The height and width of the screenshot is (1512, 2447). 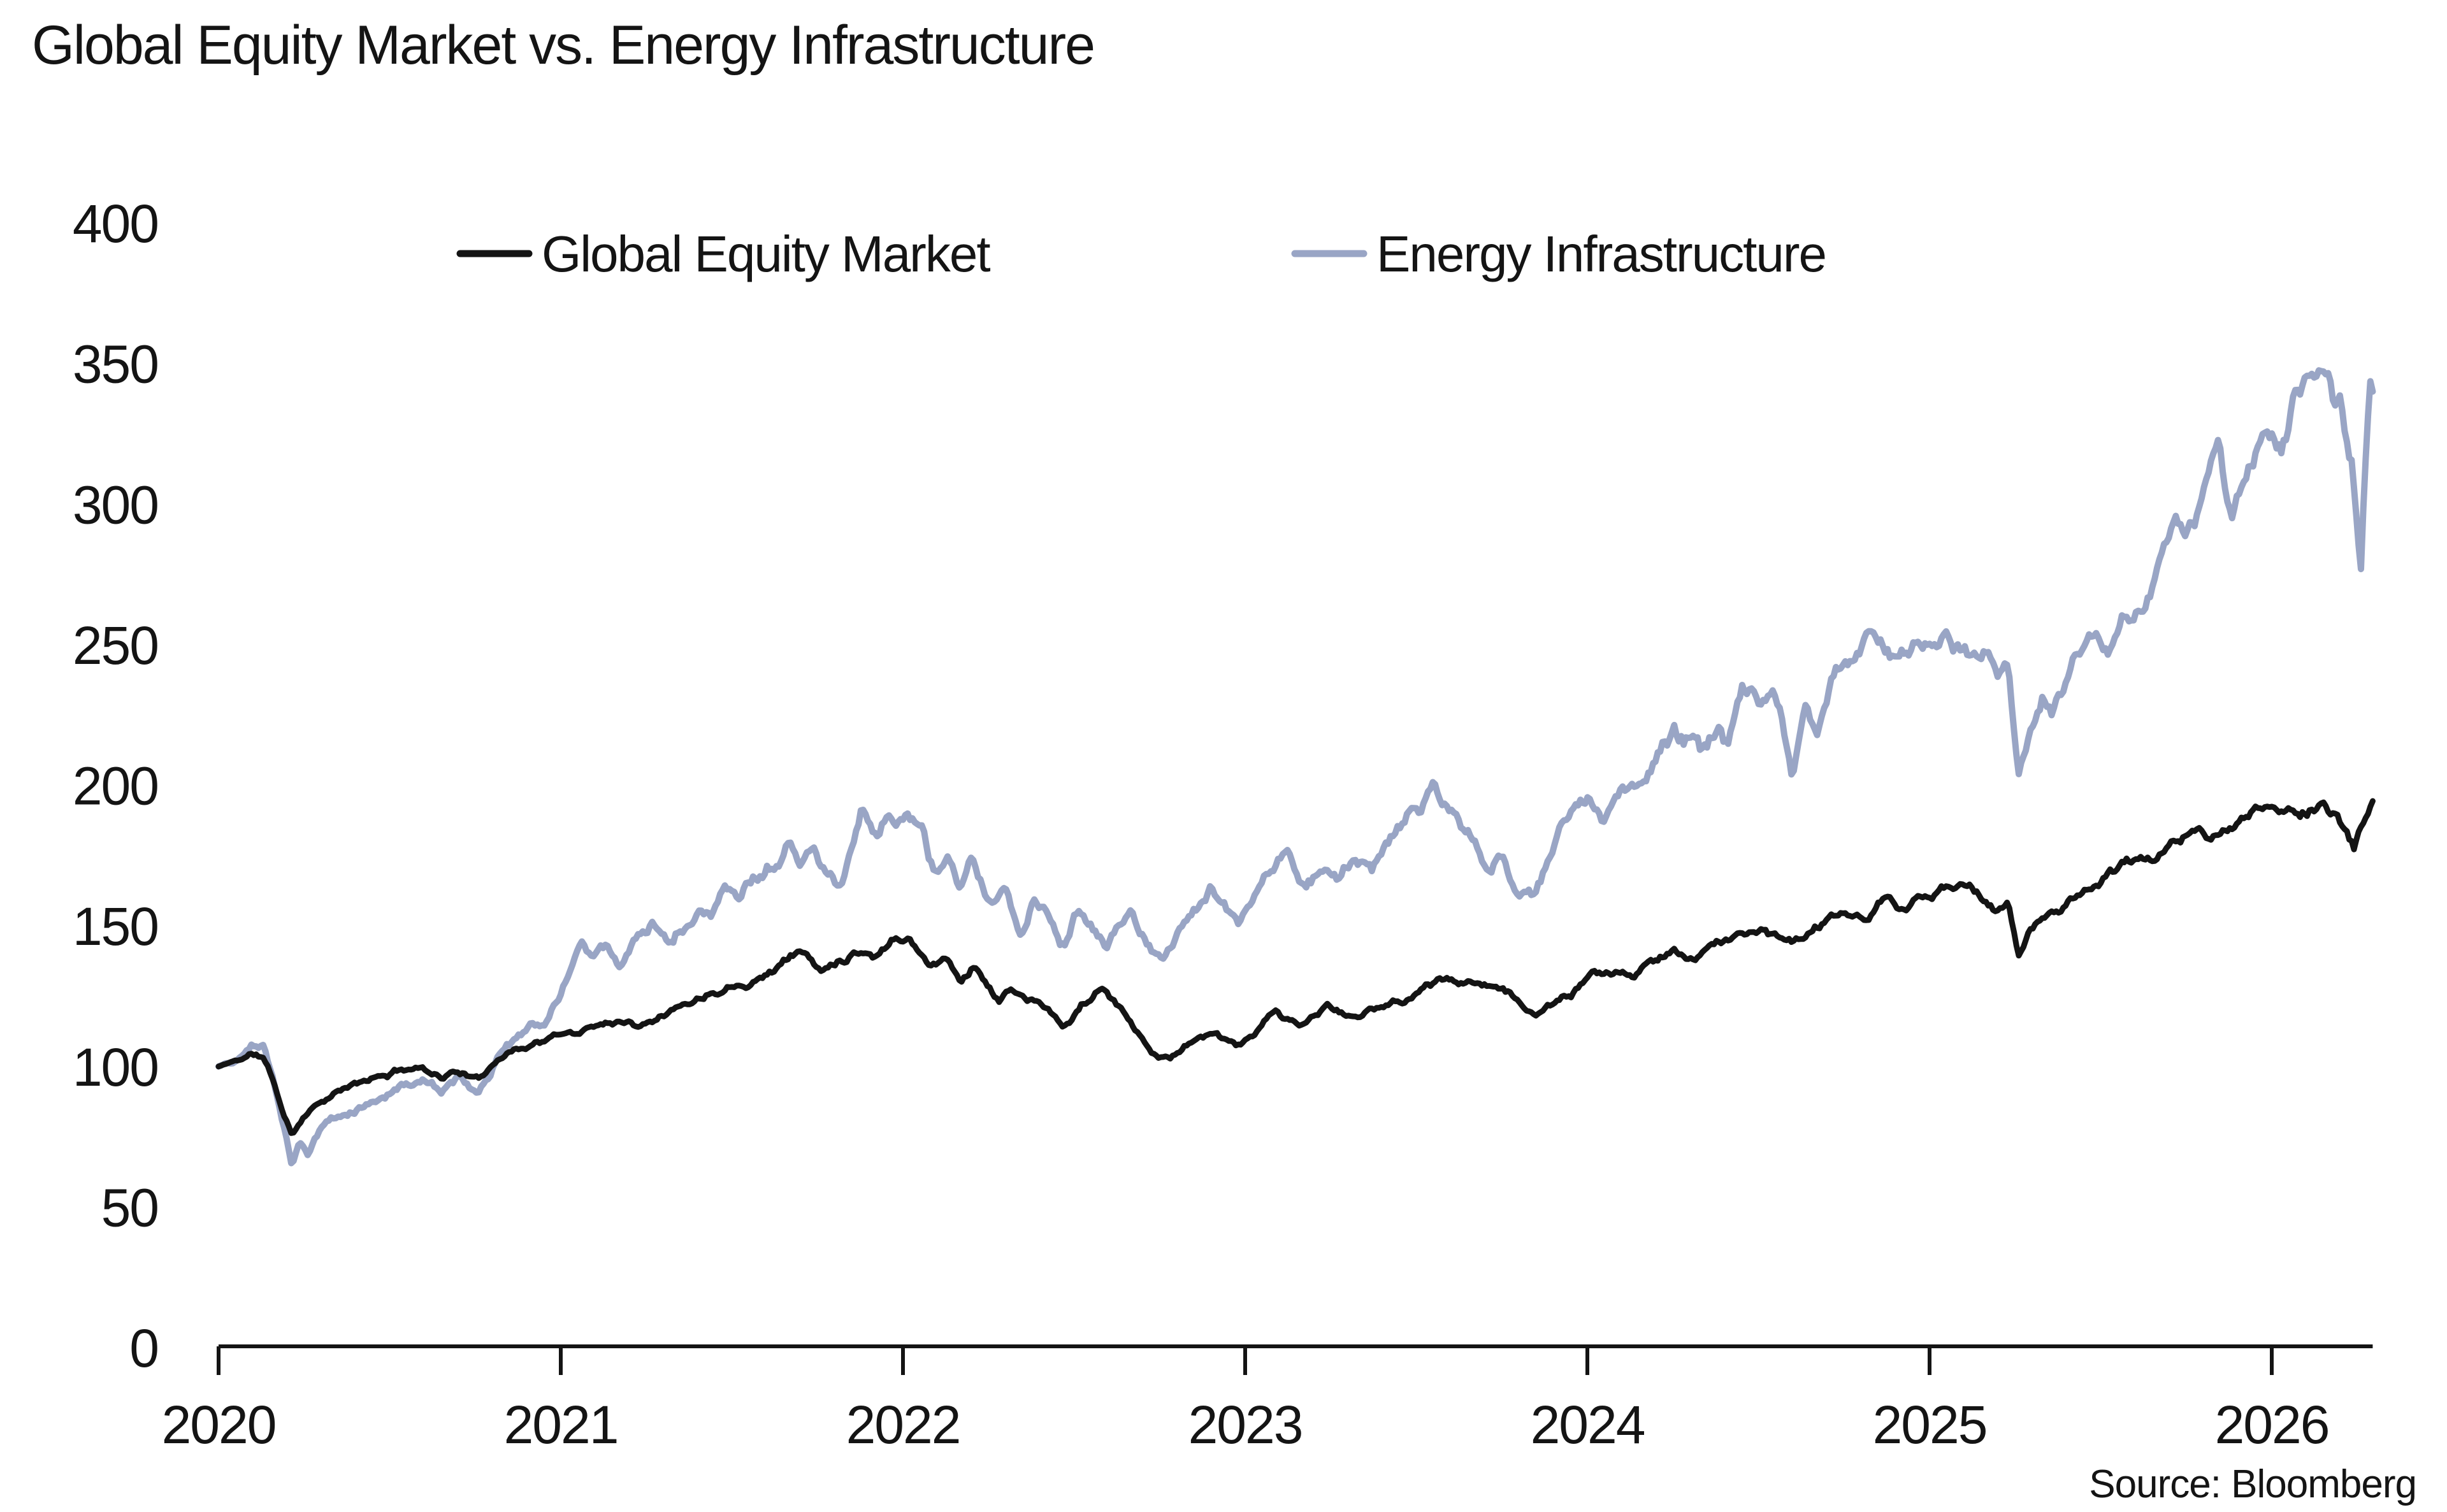 What do you see at coordinates (115, 364) in the screenshot?
I see `y-tick-label: 350` at bounding box center [115, 364].